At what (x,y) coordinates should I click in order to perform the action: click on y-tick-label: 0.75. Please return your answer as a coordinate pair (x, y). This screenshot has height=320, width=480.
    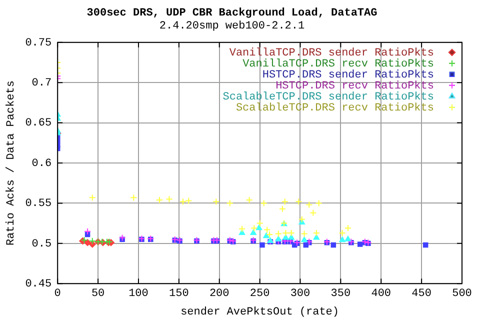
    Looking at the image, I should click on (38, 43).